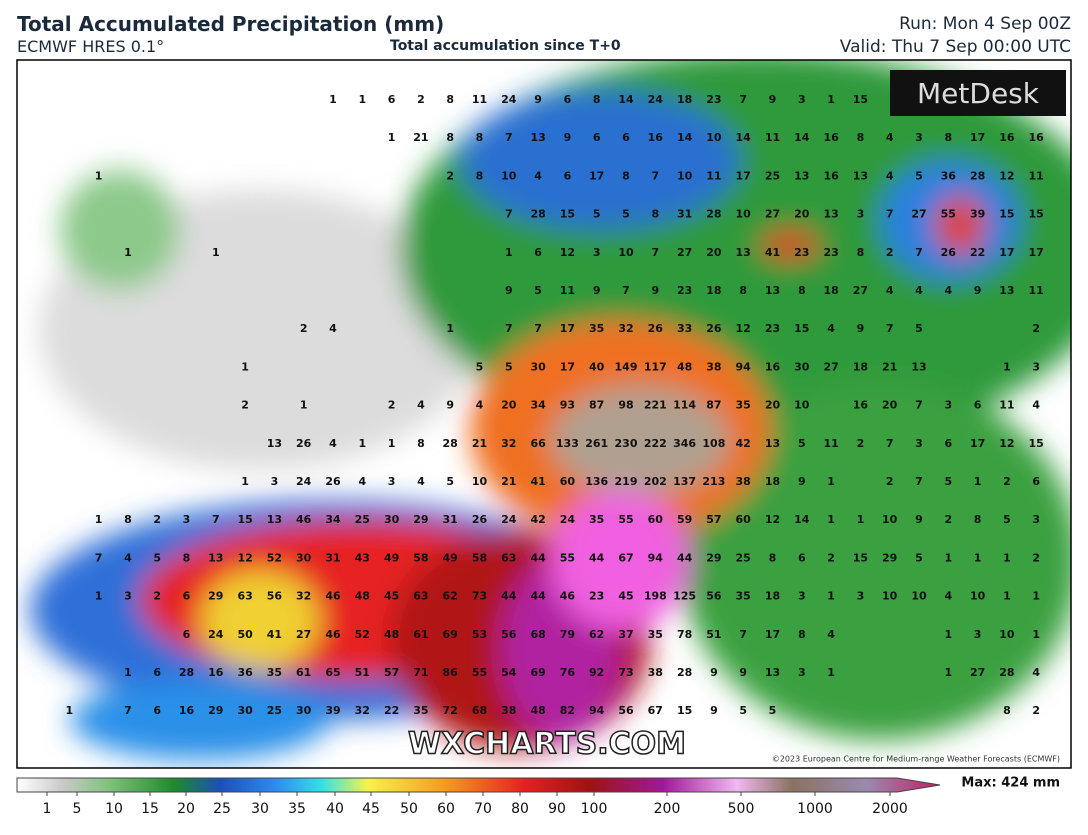 Image resolution: width=1088 pixels, height=835 pixels. Describe the element at coordinates (626, 99) in the screenshot. I see `grid-value: 14` at that location.